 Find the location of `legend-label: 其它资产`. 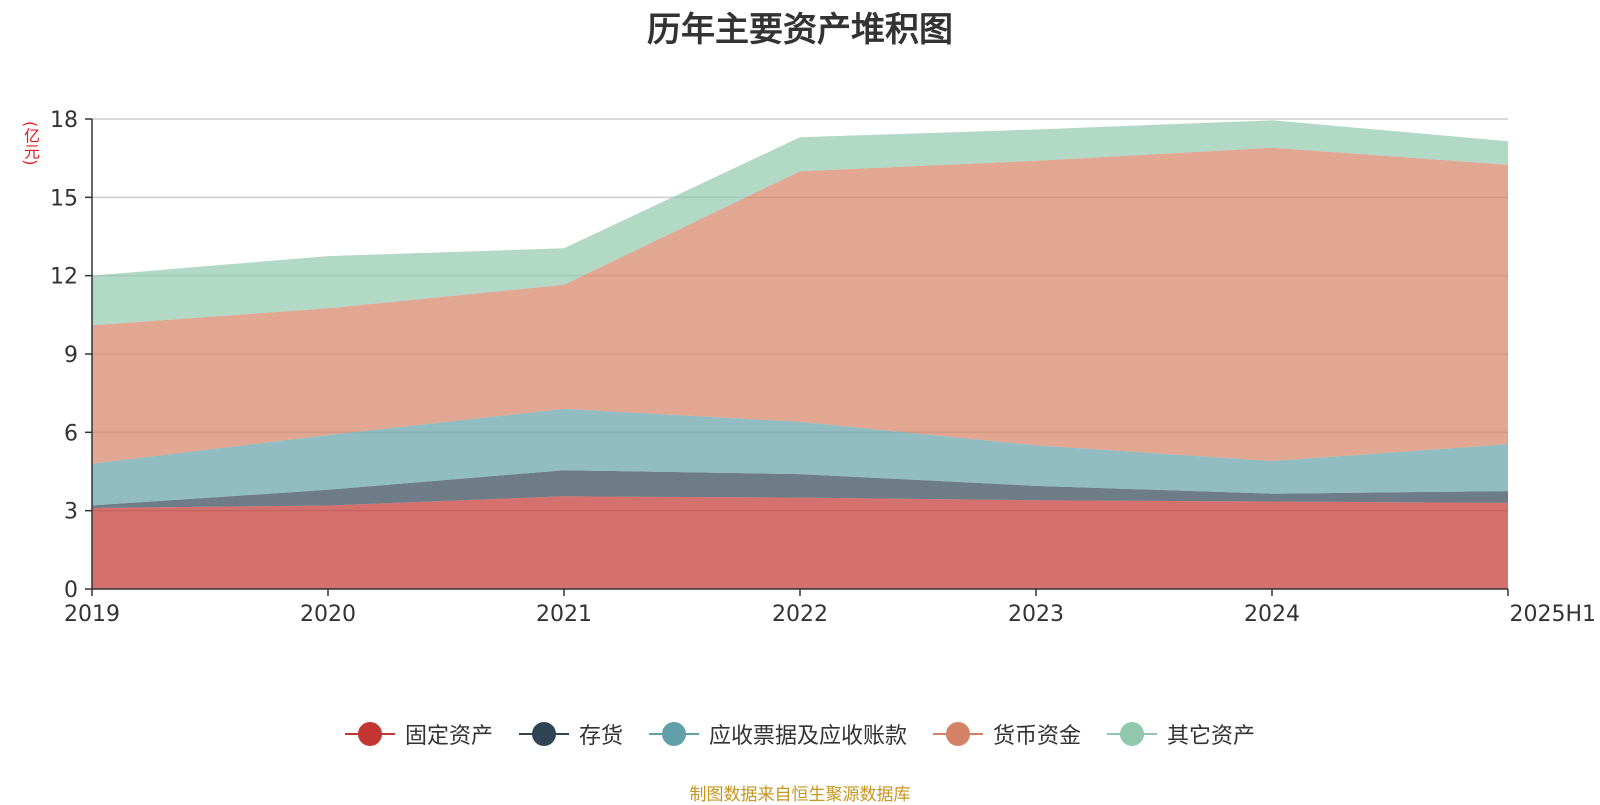

legend-label: 其它资产 is located at coordinates (1211, 736).